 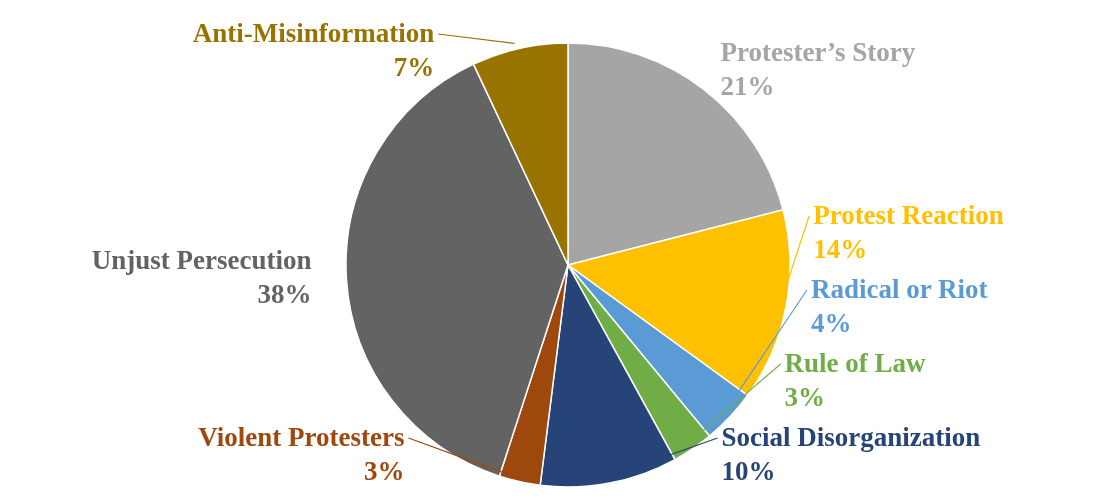 I want to click on slice-label: Protester’s Story, so click(x=818, y=52).